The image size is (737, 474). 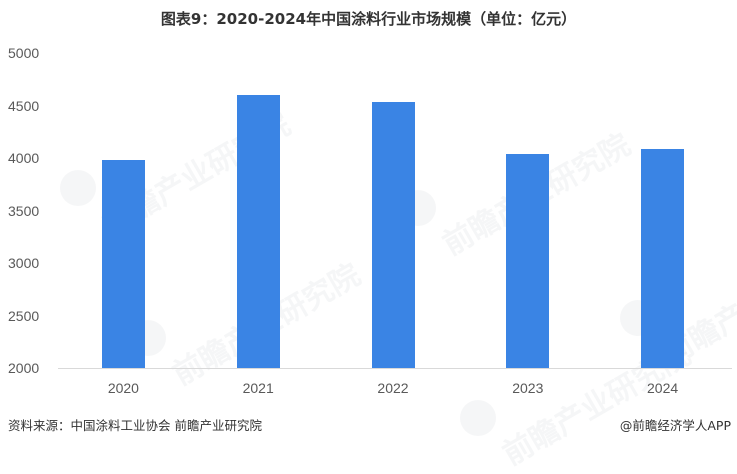 I want to click on bar-2021, so click(x=258, y=231).